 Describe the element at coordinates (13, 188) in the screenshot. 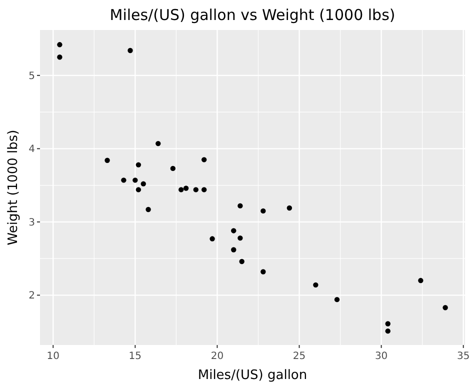

I see `y-axis-title: Weight (1000 lbs)` at that location.